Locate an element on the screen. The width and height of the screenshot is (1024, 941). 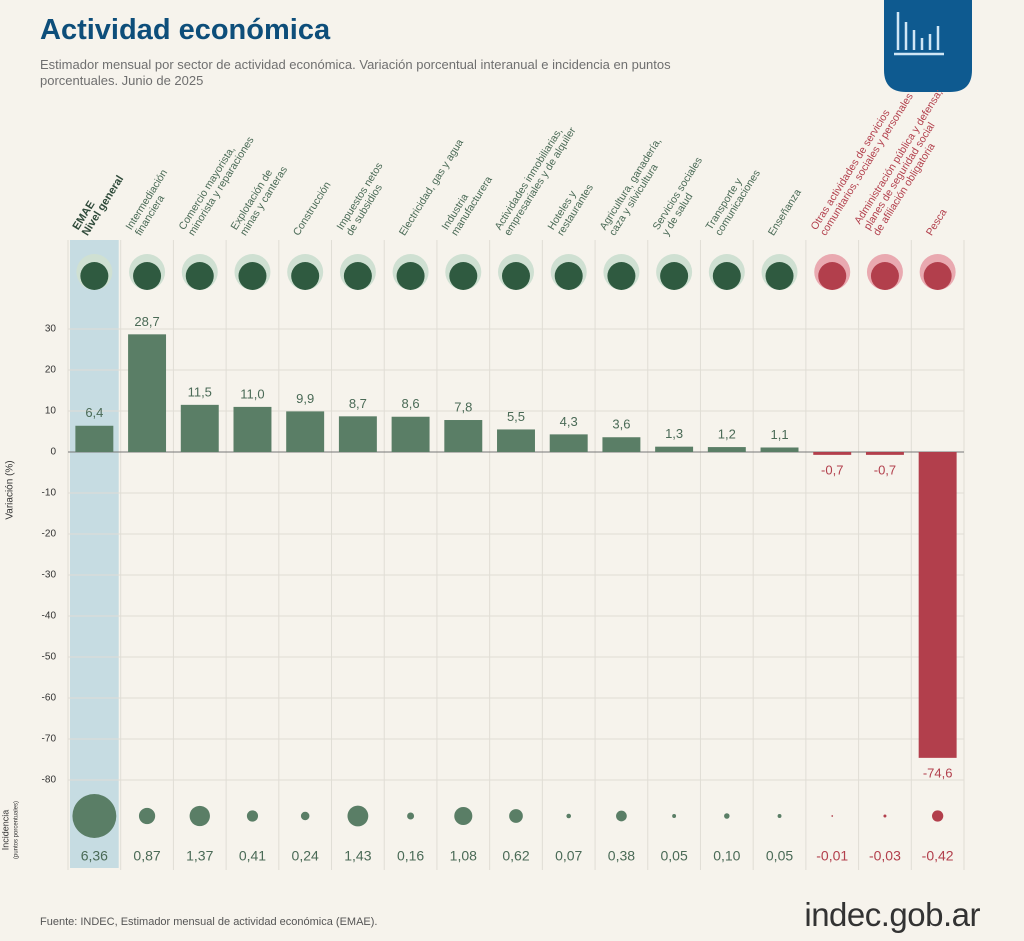
value-label: 9,9 is located at coordinates (305, 398).